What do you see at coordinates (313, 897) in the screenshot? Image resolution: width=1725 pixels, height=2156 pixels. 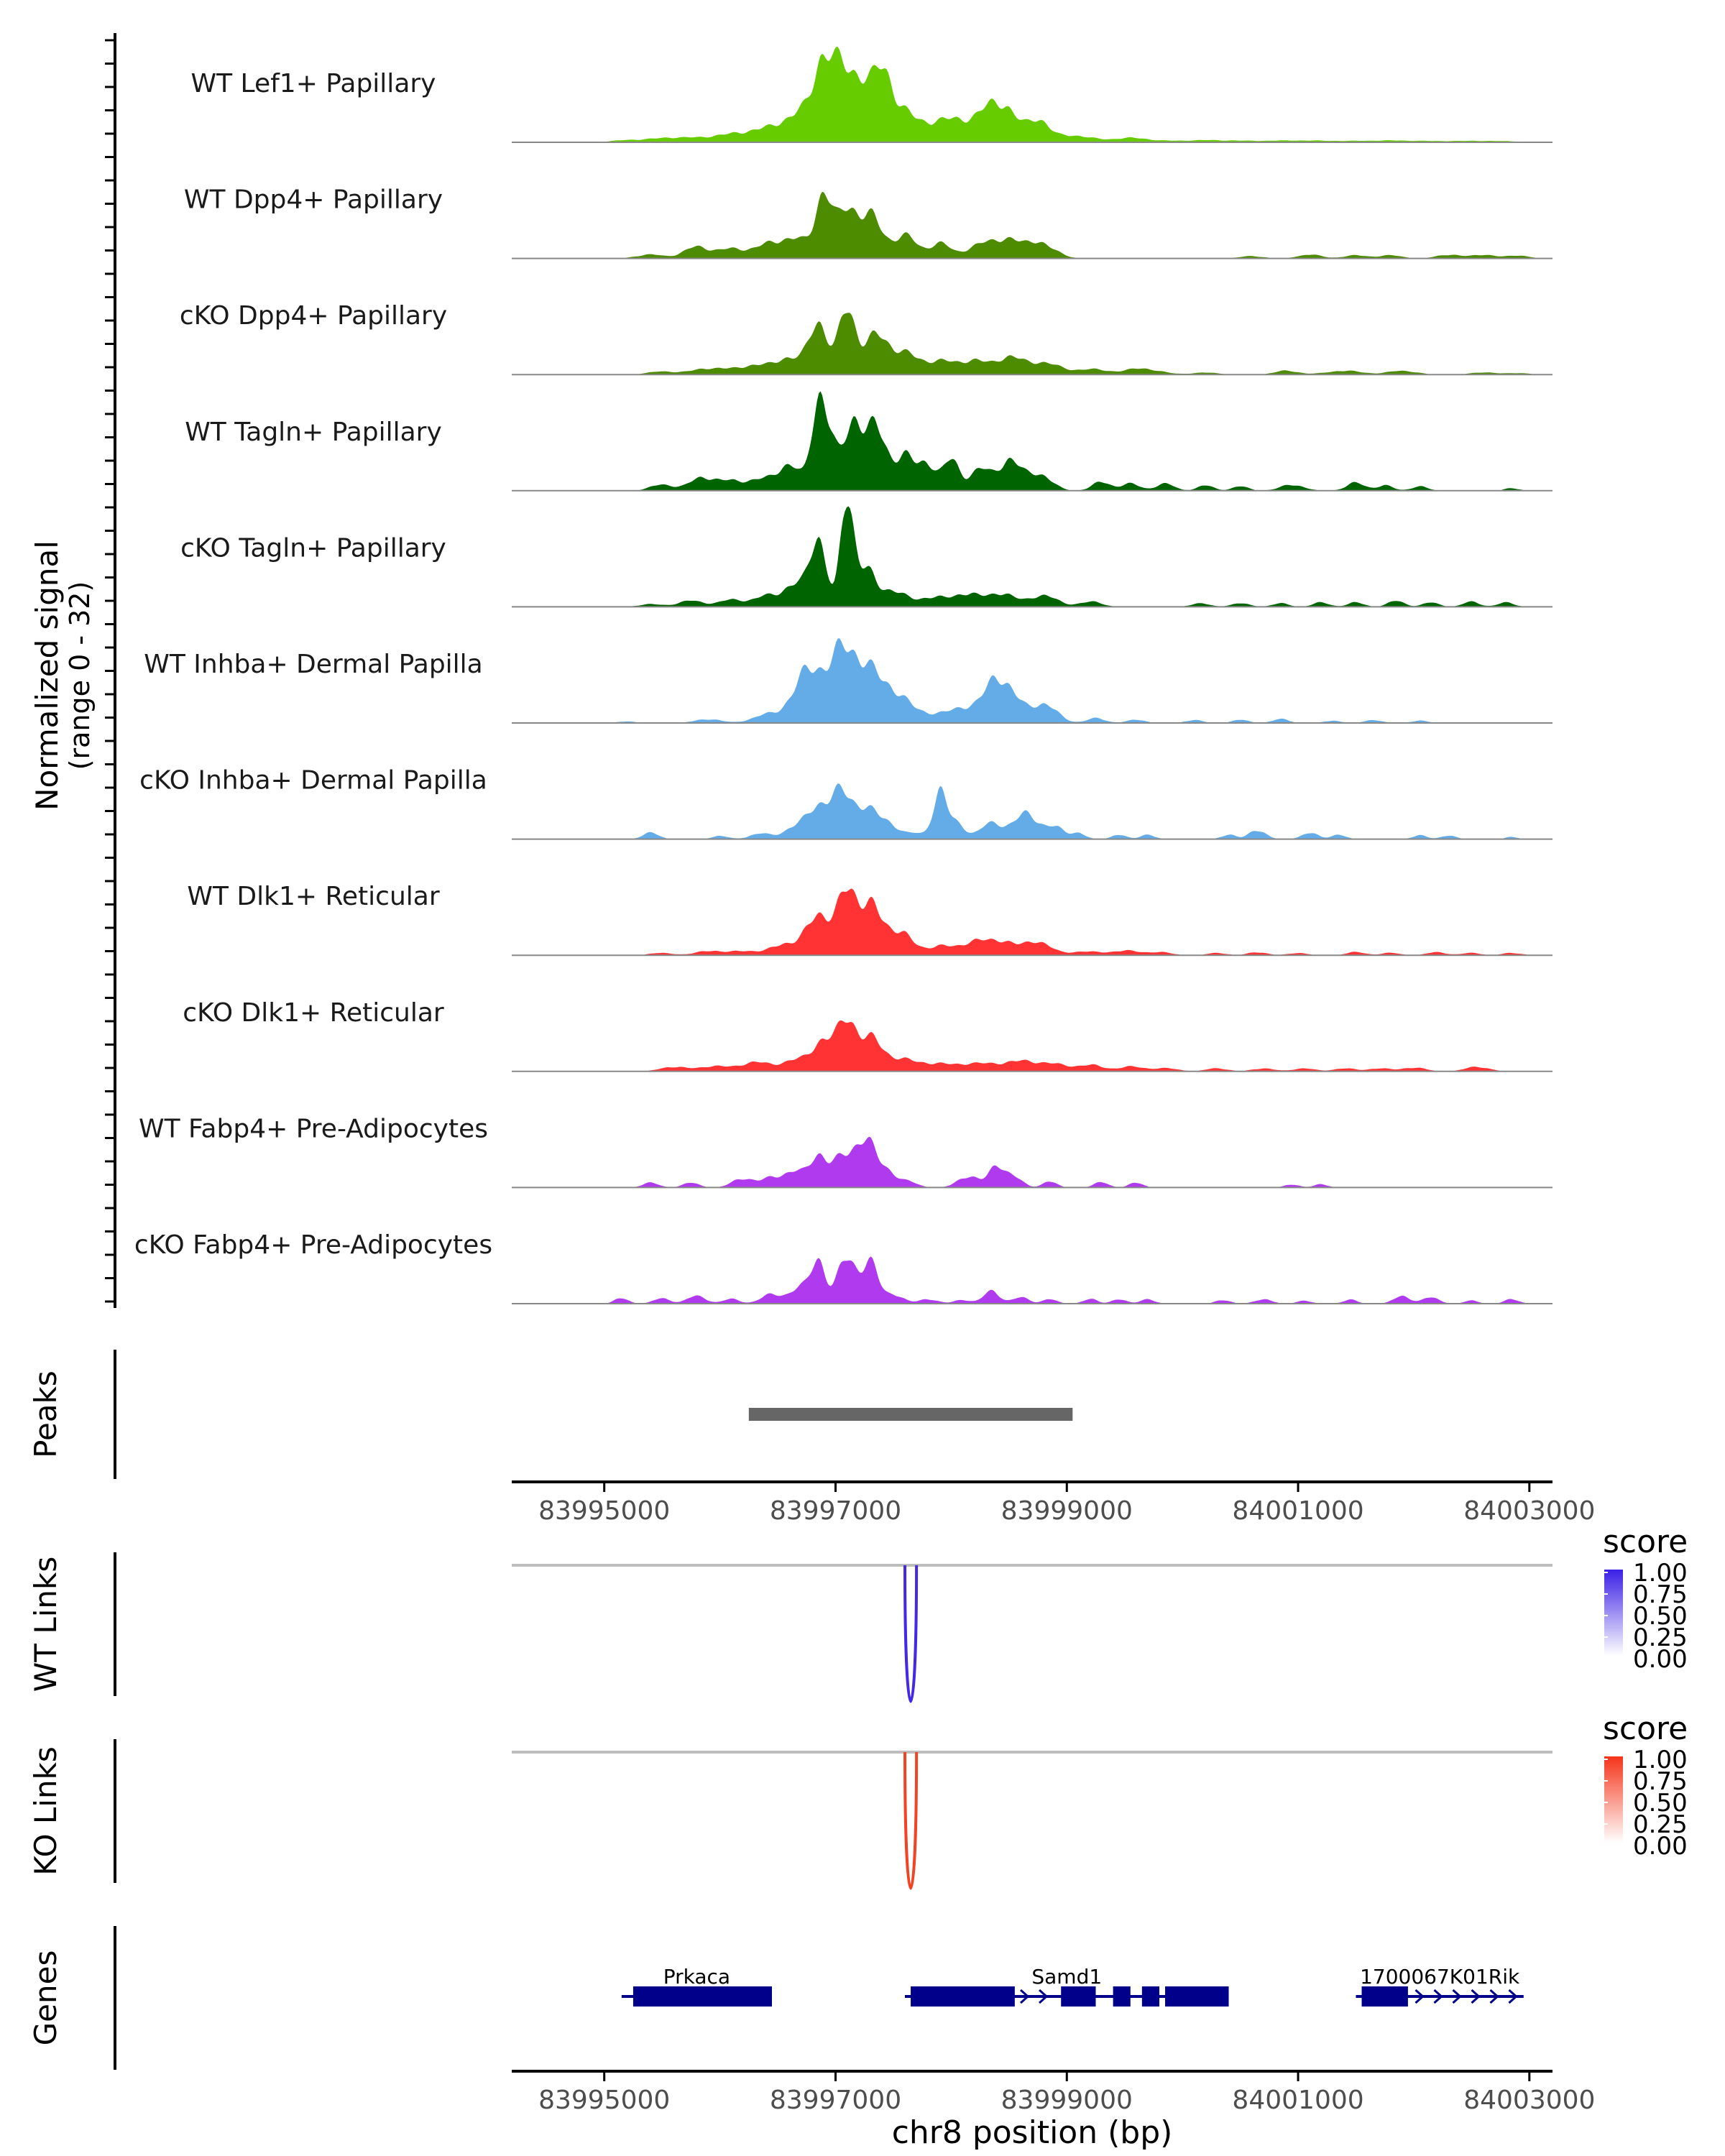 I see `coverage-track-label: WT Dlk1+ Reticular` at bounding box center [313, 897].